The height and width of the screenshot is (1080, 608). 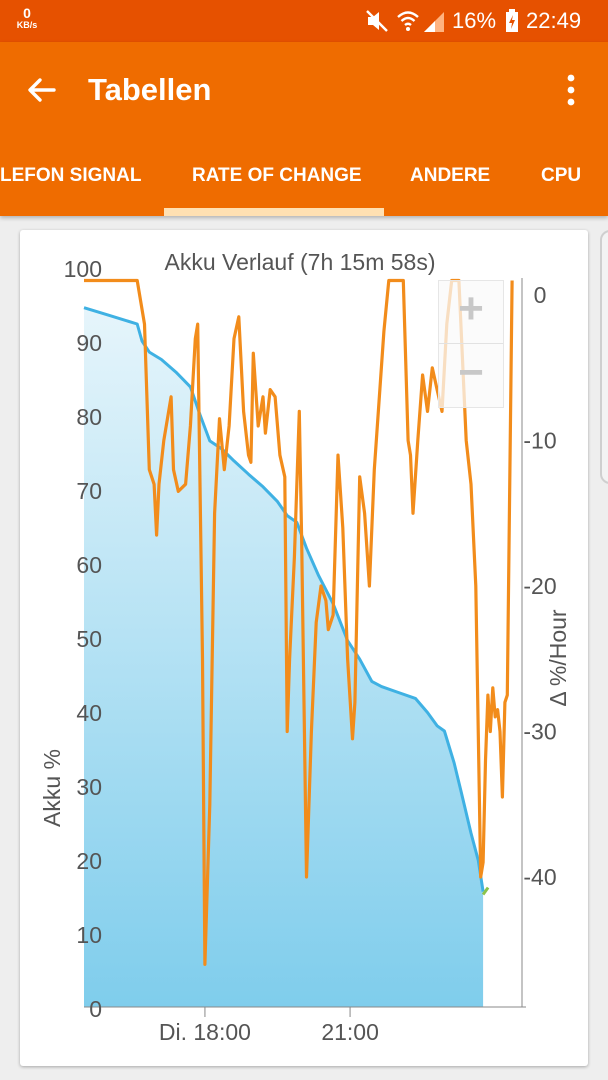 I want to click on x-tick-label: Di. 18:00, so click(x=205, y=1032).